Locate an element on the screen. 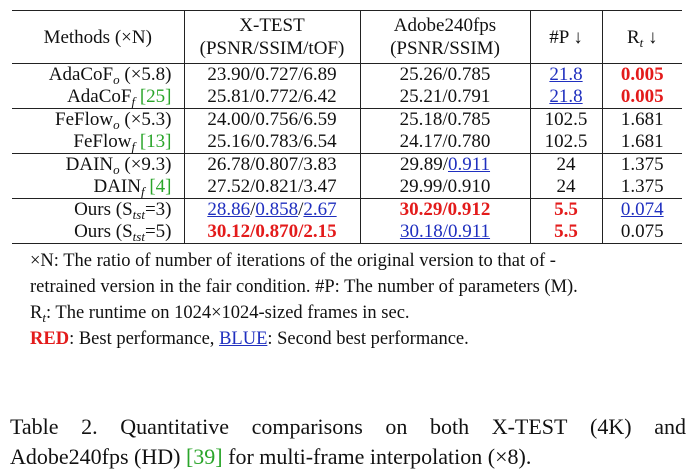 This screenshot has width=692, height=474. adobe-cell-value: 25.21/0.791 is located at coordinates (445, 96).